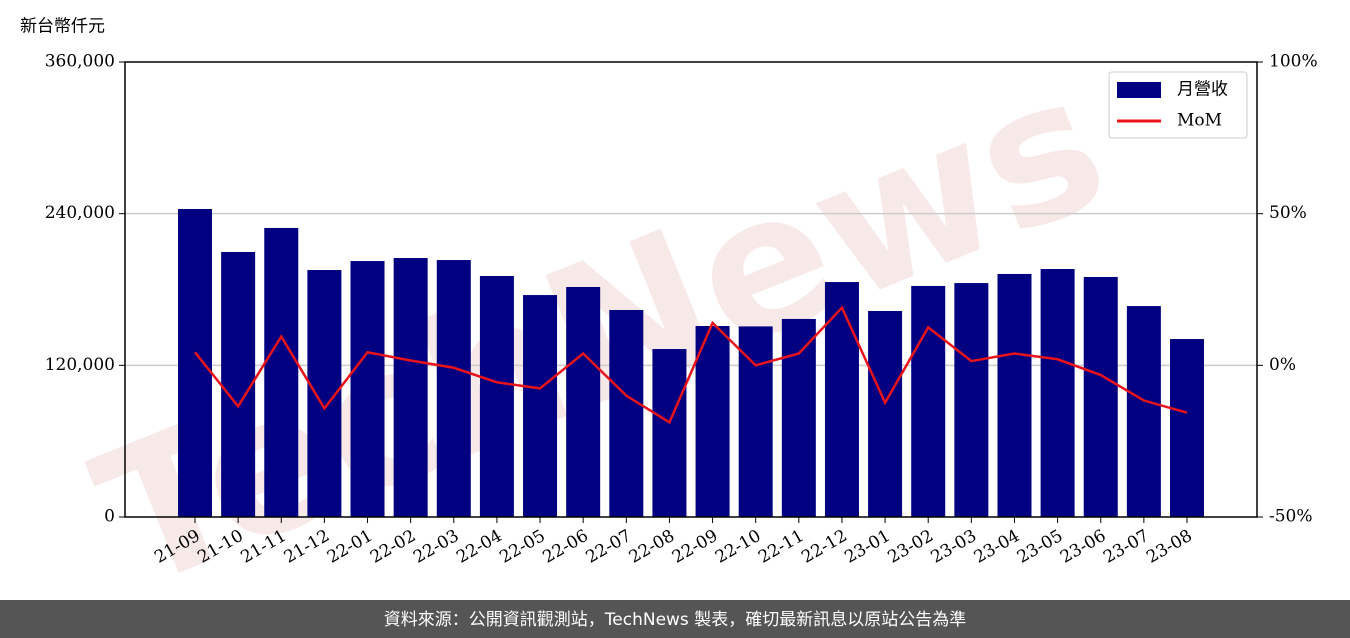 Image resolution: width=1350 pixels, height=638 pixels. Describe the element at coordinates (565, 547) in the screenshot. I see `x-tick-label: 22-06` at that location.